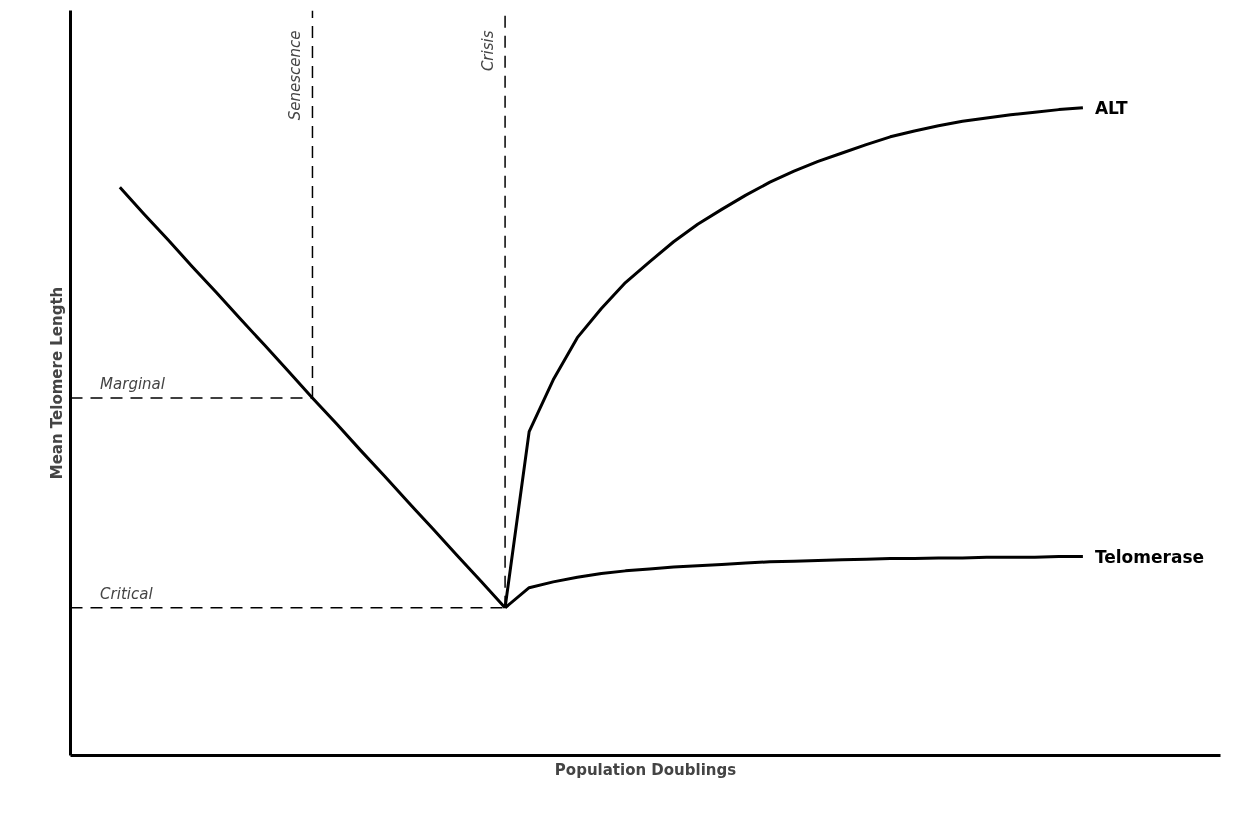  What do you see at coordinates (127, 593) in the screenshot?
I see `ref-line-label: Critical` at bounding box center [127, 593].